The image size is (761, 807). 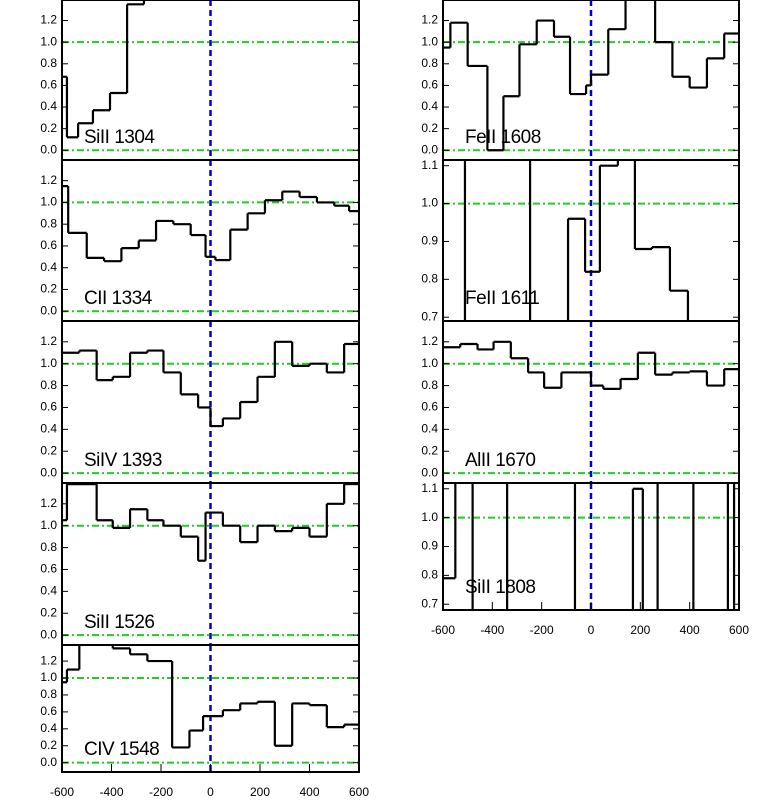 I want to click on line-label: CIV 1548, so click(x=121, y=749).